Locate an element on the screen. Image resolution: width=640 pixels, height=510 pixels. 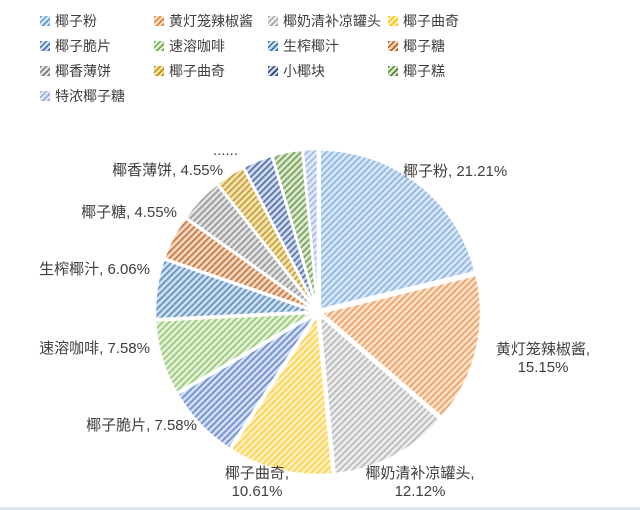
legend-item: 椰奶清补凉罐头 is located at coordinates (324, 21).